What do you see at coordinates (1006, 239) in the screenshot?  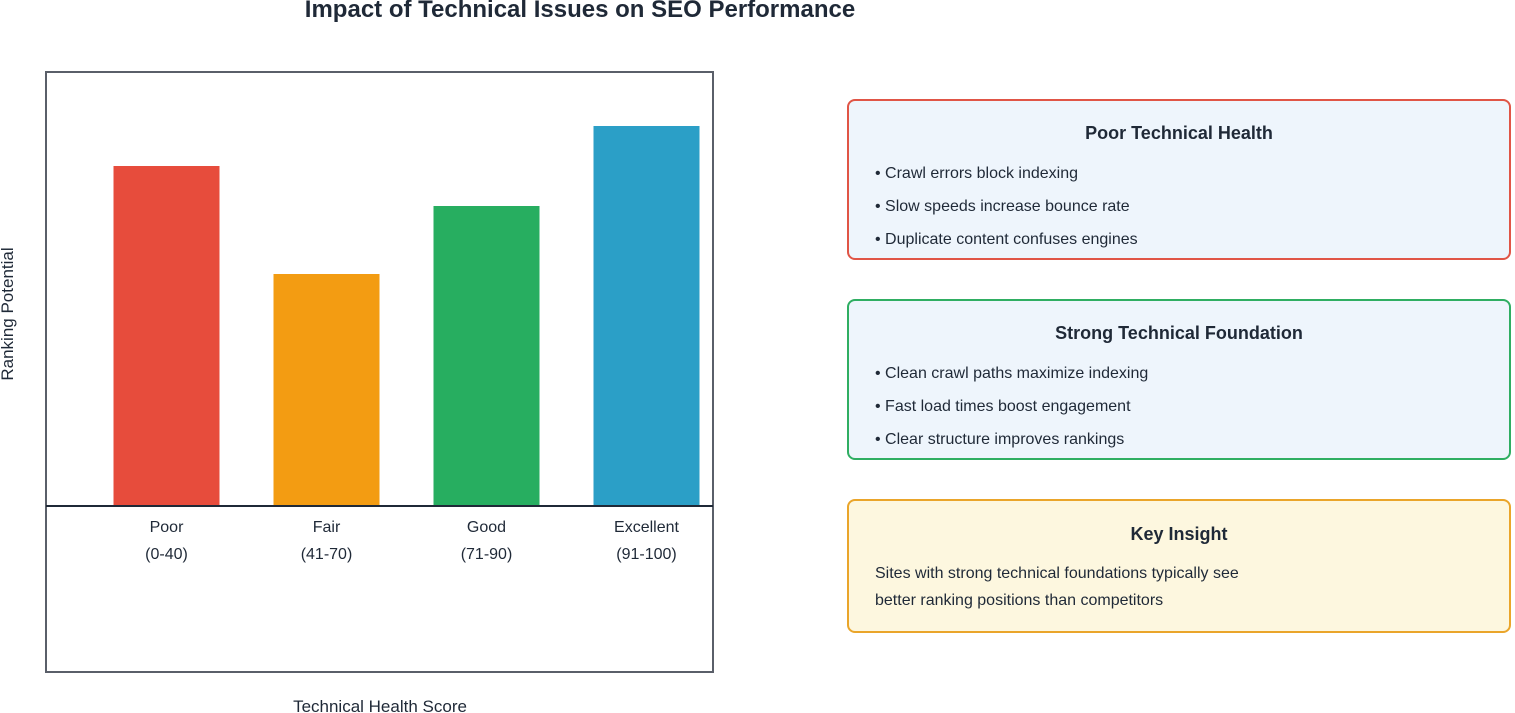 I see `card-item: • Duplicate content confuses engines` at bounding box center [1006, 239].